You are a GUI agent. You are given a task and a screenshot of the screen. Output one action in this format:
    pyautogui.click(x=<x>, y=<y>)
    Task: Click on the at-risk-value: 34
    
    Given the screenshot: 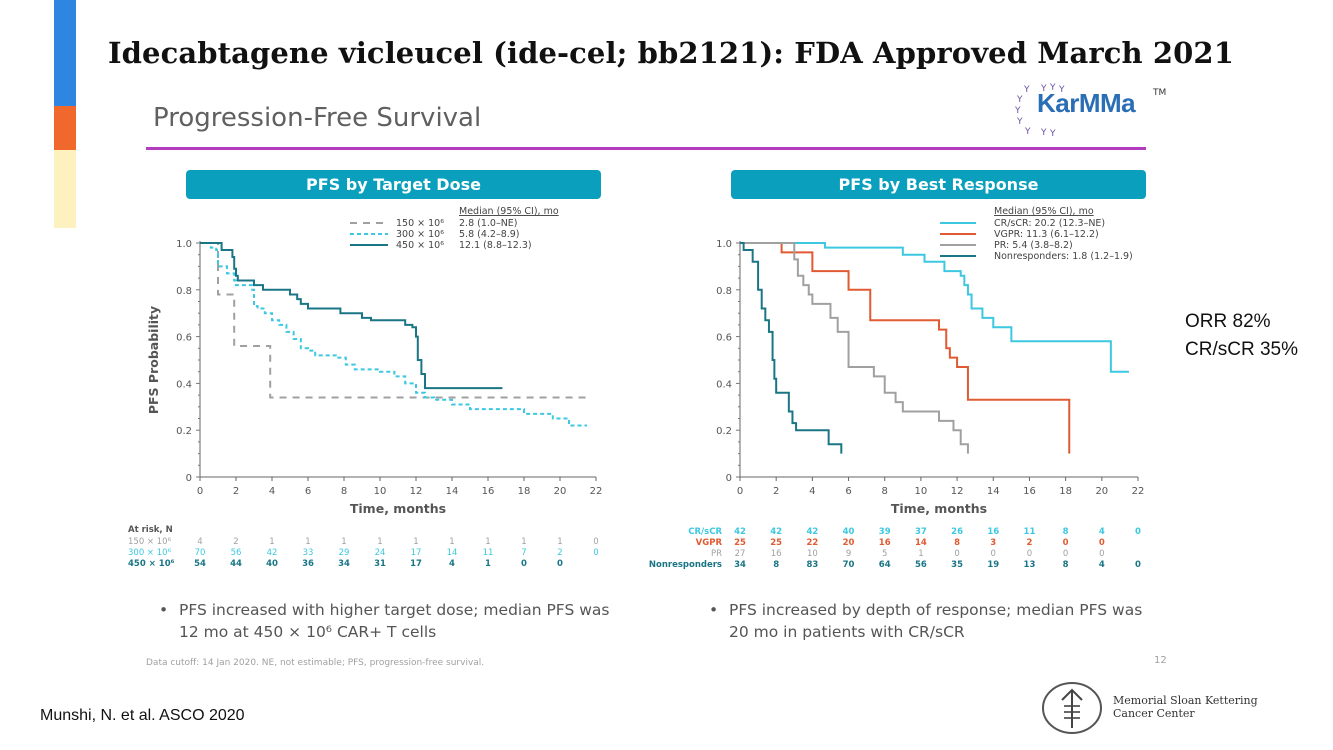 What is the action you would take?
    pyautogui.click(x=740, y=565)
    